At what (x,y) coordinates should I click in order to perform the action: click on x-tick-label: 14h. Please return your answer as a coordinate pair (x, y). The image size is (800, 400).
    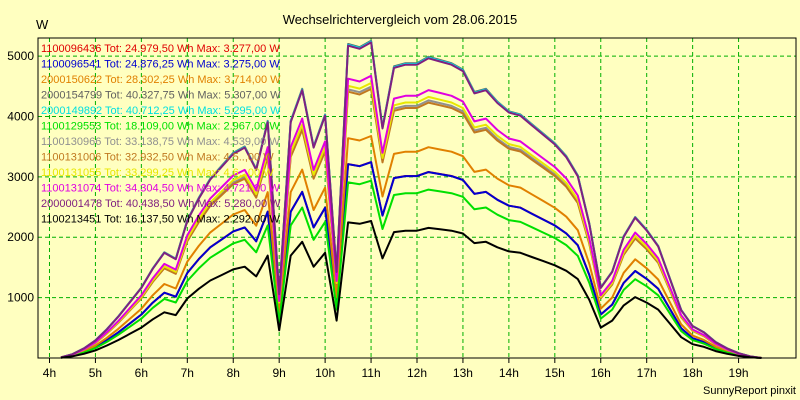
    Looking at the image, I should click on (509, 373).